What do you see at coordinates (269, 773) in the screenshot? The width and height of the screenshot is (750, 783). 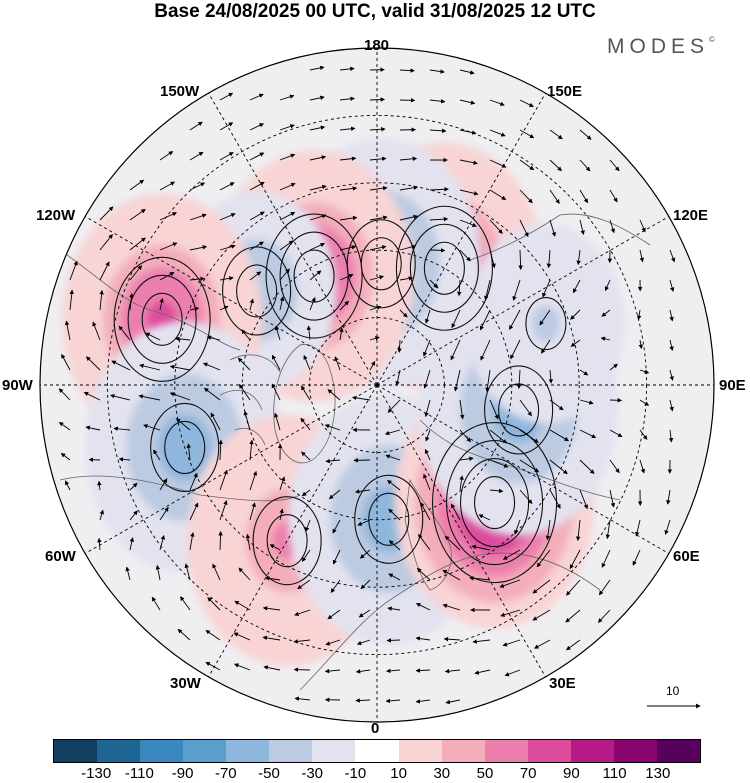 I see `colorbar-tick-label: -50` at bounding box center [269, 773].